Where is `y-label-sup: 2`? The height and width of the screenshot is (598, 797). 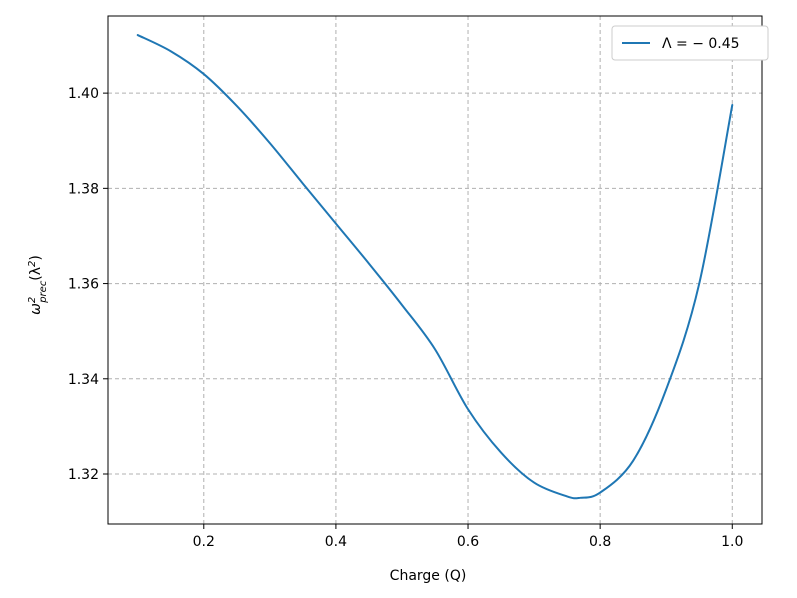 y-label-sup: 2 is located at coordinates (32, 300).